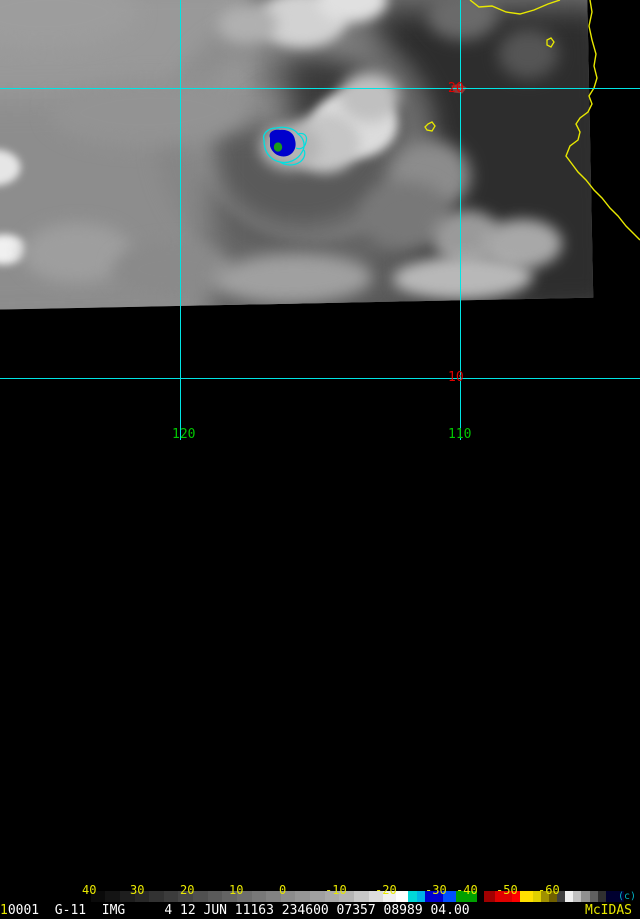 The width and height of the screenshot is (640, 919). Describe the element at coordinates (285, 146) in the screenshot. I see `storm-cold-core` at that location.